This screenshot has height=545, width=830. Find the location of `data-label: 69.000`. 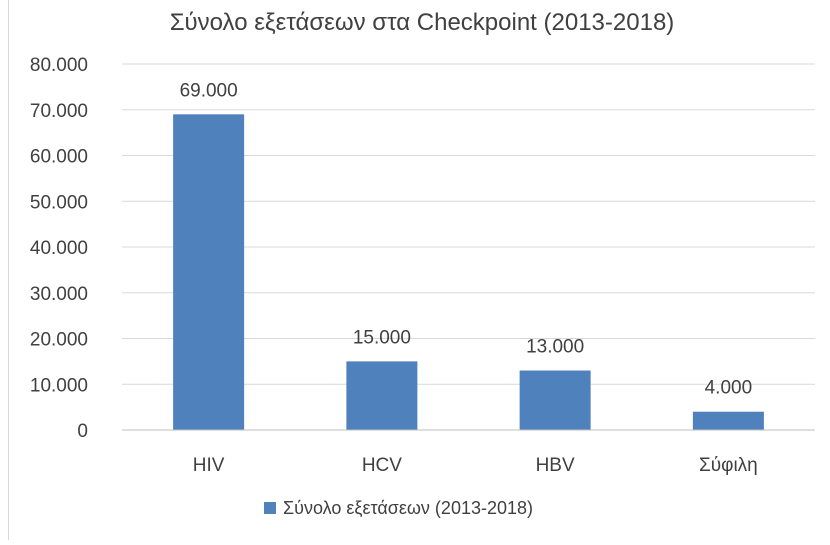

data-label: 69.000 is located at coordinates (209, 90).